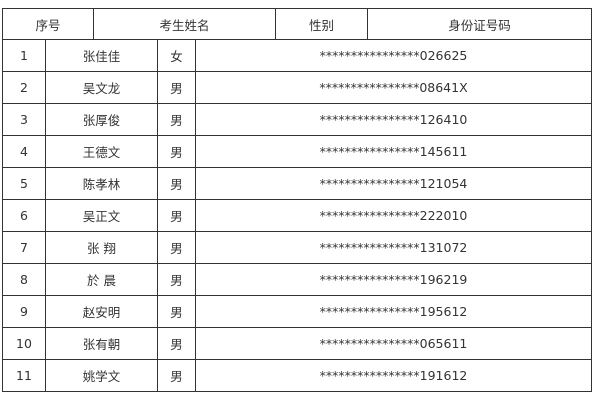 The image size is (600, 400). What do you see at coordinates (102, 215) in the screenshot?
I see `cell-name: 吴正文` at bounding box center [102, 215].